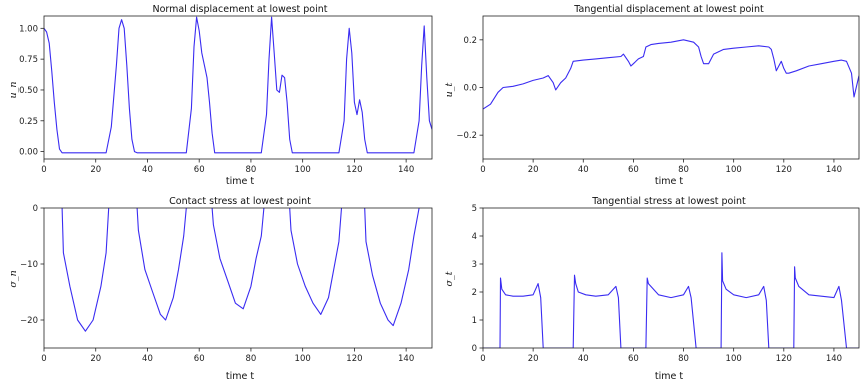 The image size is (861, 384). I want to click on y-tick-label: 0.75, so click(28, 60).